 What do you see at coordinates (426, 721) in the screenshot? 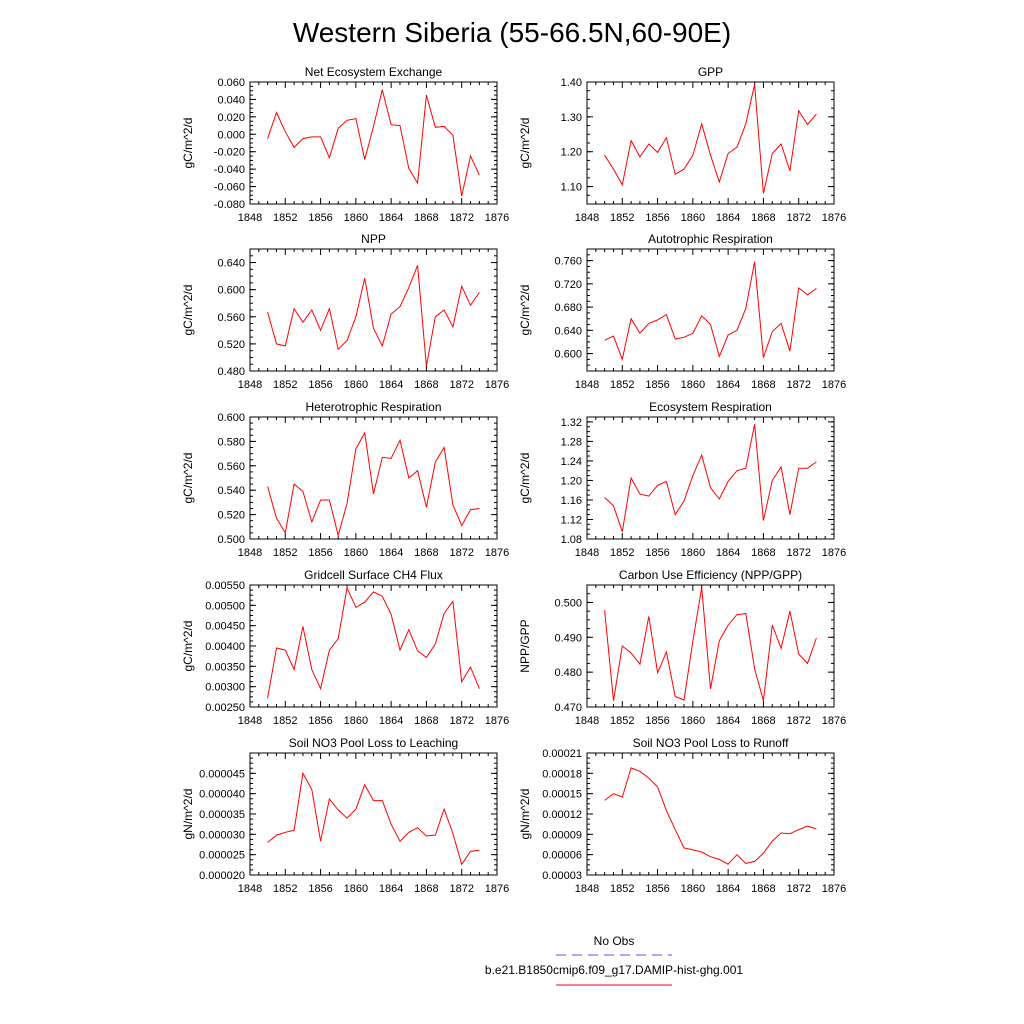
I see `panel-gridcell-surface-ch4-flux-xtick-label: 1868` at bounding box center [426, 721].